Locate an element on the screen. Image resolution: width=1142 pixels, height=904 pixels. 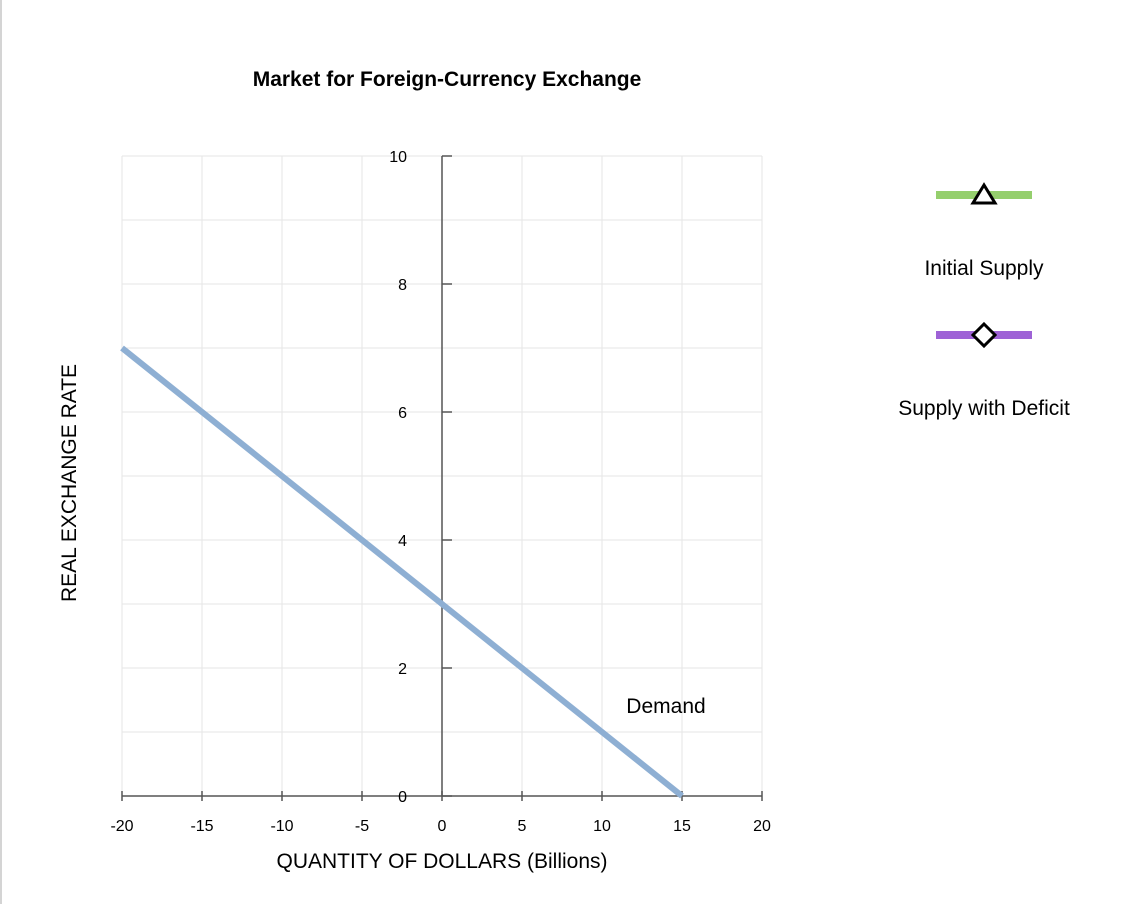
legend-label: Supply with Deficit is located at coordinates (984, 408).